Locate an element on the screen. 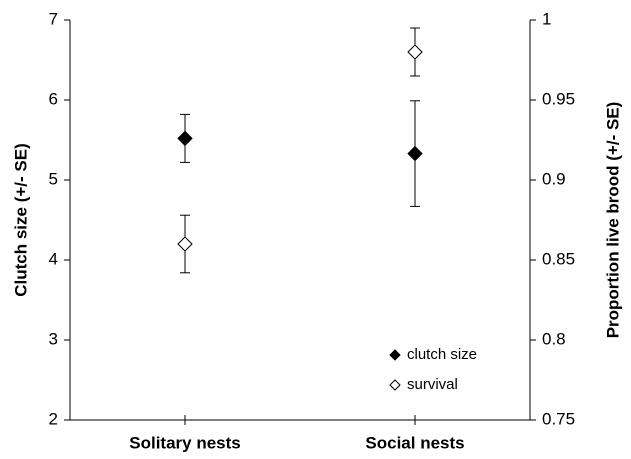 This screenshot has height=459, width=631. y2-axis-title: Proportion live brood (+/- SE) is located at coordinates (612, 220).